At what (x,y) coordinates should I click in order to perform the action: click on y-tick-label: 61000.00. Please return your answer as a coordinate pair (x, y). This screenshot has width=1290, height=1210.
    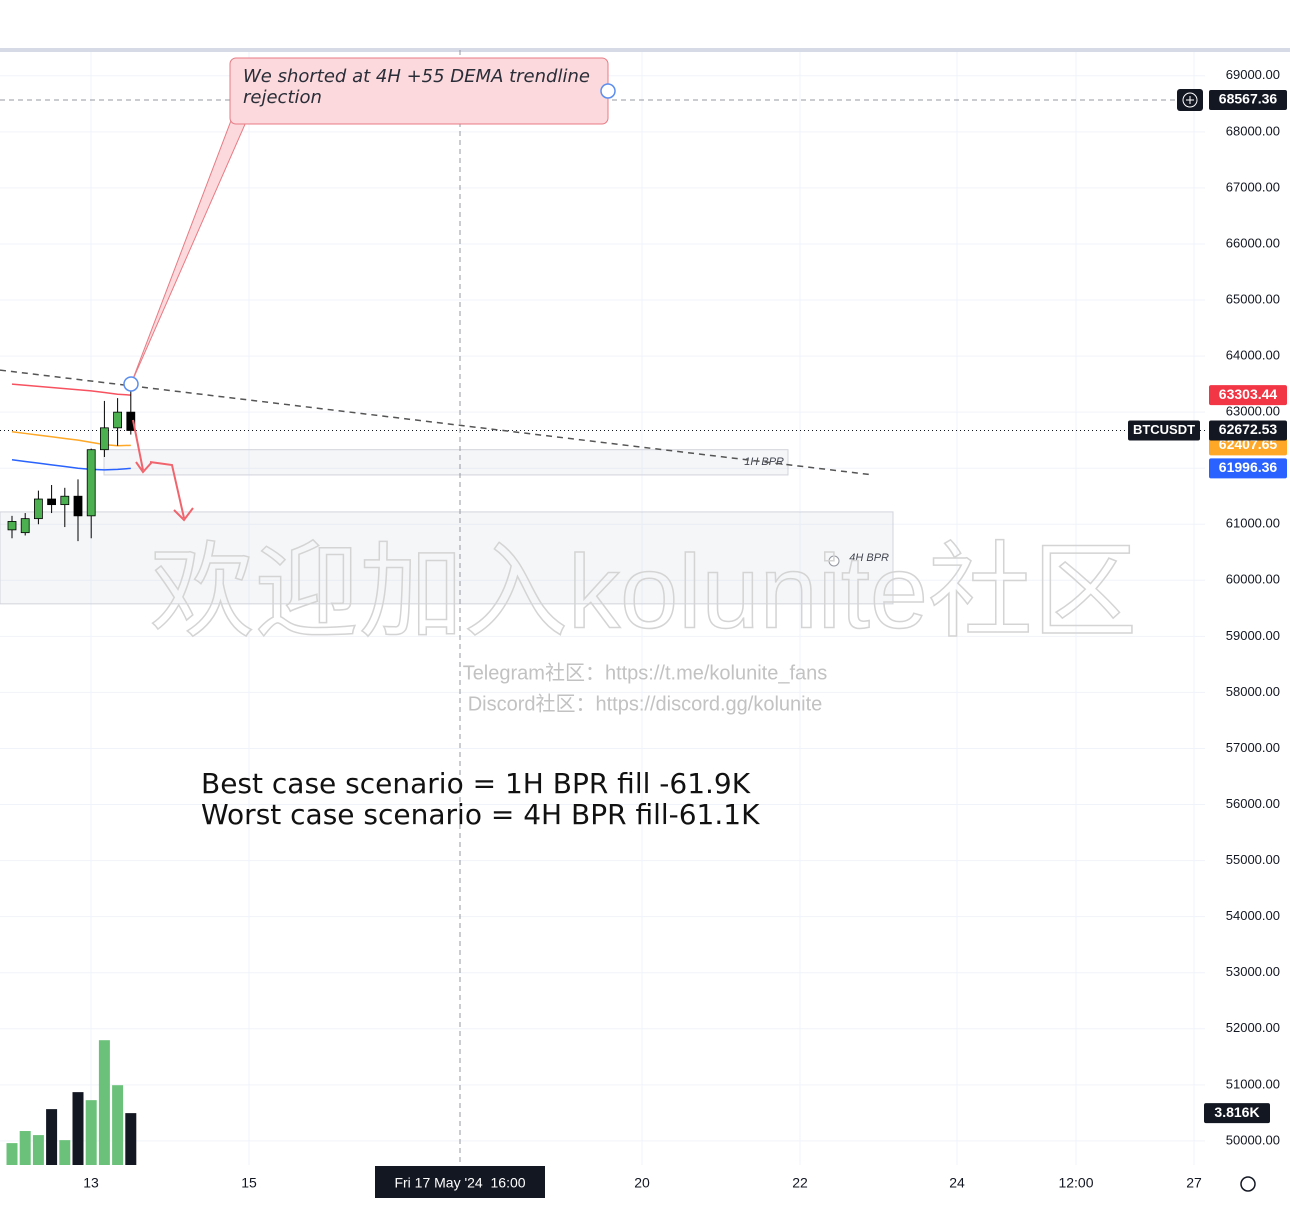
    Looking at the image, I should click on (1253, 523).